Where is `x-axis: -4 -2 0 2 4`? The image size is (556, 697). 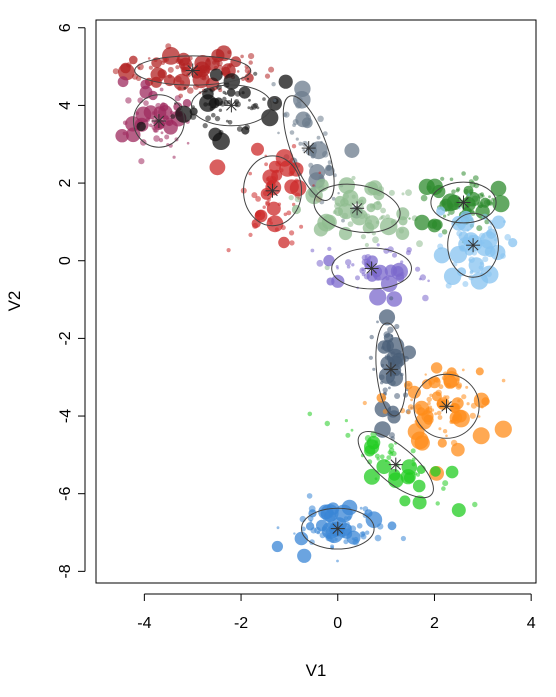 x-axis: -4 -2 0 2 4 is located at coordinates (336, 612).